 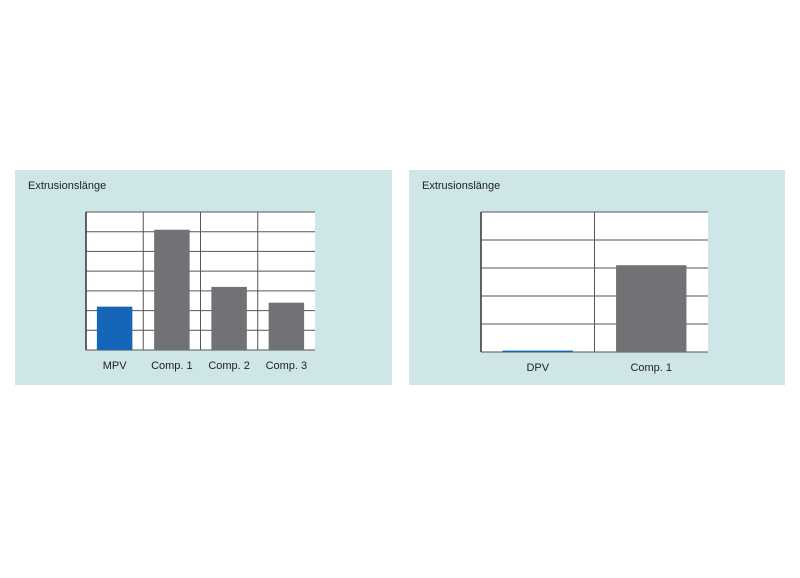 What do you see at coordinates (229, 366) in the screenshot?
I see `x-tick-label: Comp. 2` at bounding box center [229, 366].